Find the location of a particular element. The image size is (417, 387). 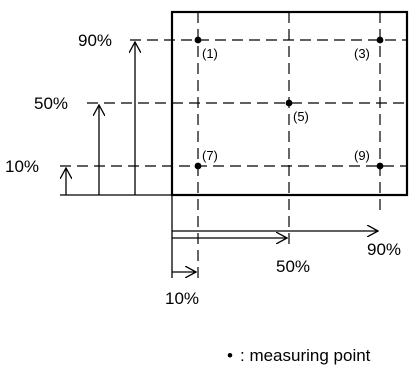

y-label-50: 50% is located at coordinates (51, 103).